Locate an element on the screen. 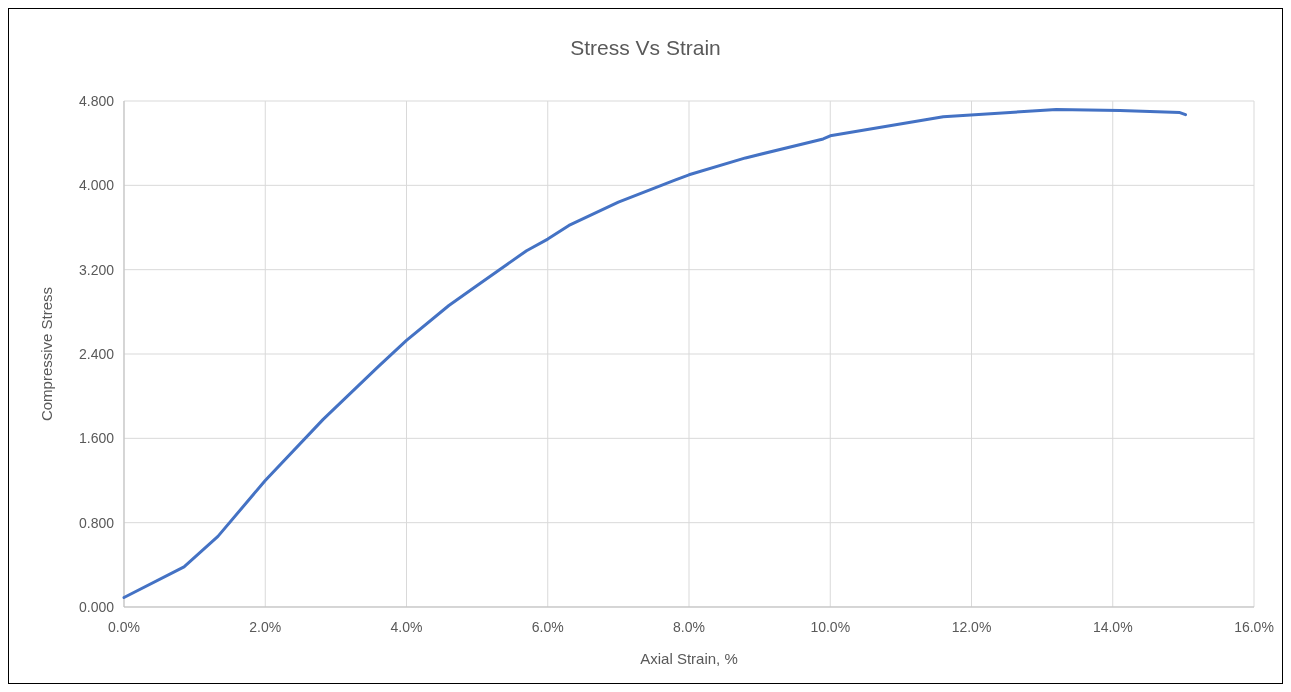  chart-title: Stress Vs Strain is located at coordinates (645, 47).